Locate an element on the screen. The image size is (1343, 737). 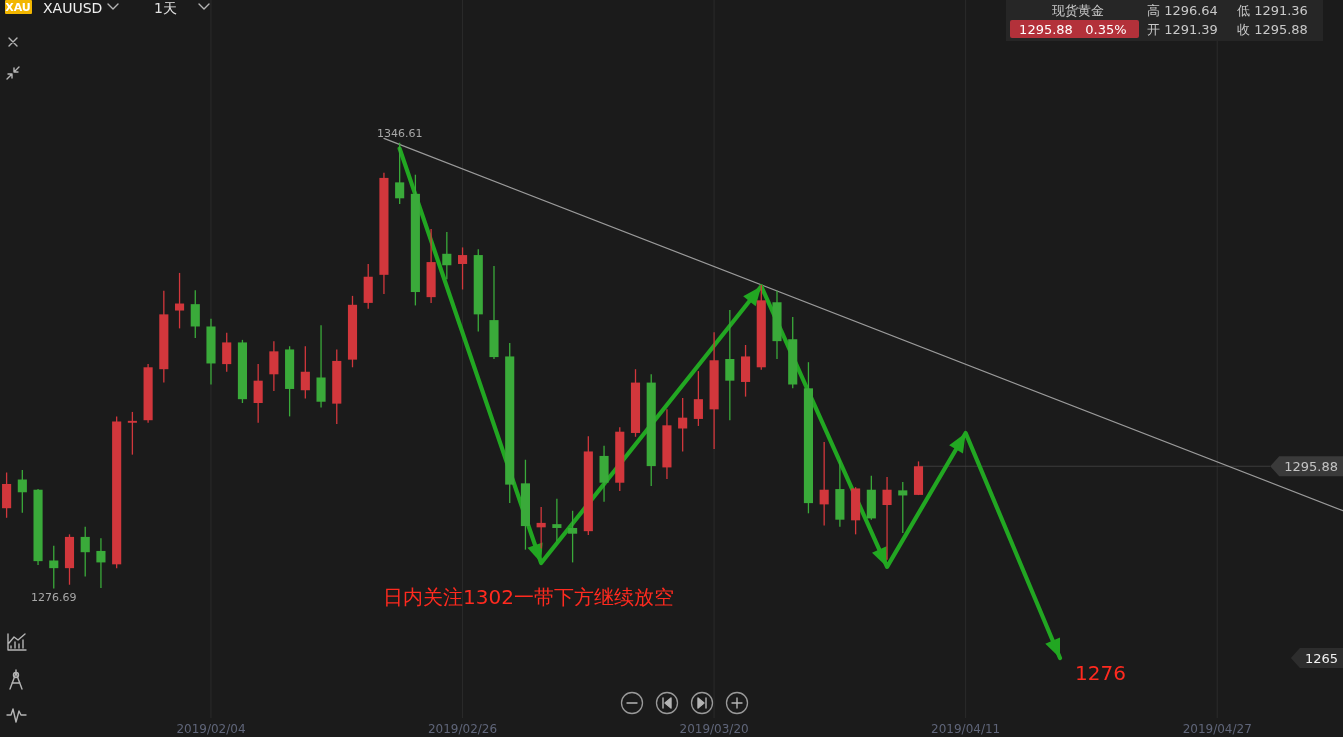
chart-title: XAUUSD is located at coordinates (73, 8).